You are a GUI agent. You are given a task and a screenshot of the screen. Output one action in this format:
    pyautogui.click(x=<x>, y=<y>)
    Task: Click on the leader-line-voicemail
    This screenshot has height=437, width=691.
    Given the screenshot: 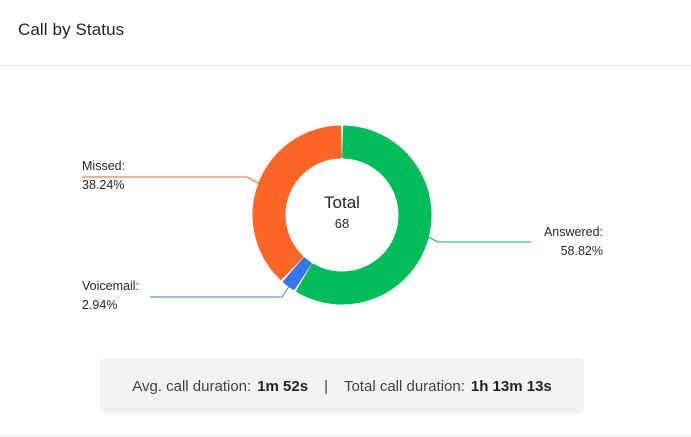 What is the action you would take?
    pyautogui.click(x=220, y=291)
    